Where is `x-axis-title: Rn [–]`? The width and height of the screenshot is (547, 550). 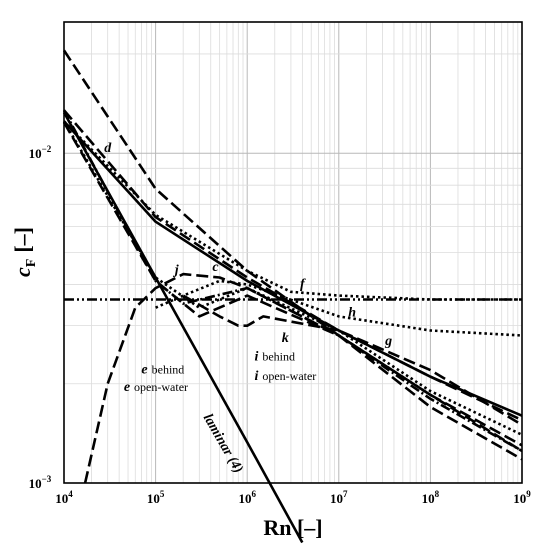 x-axis-title: Rn [–] is located at coordinates (292, 527).